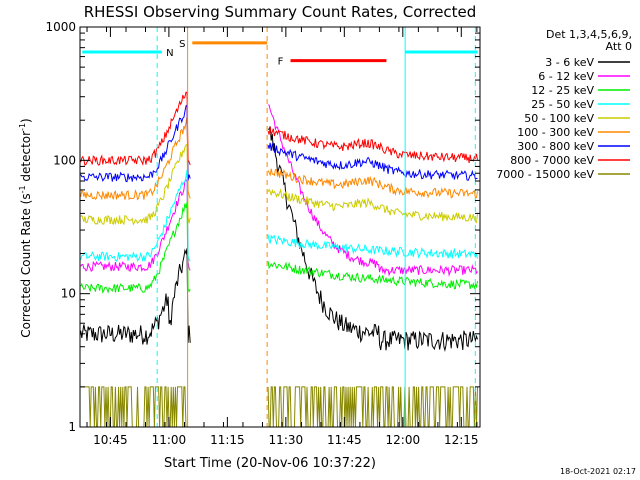  I want to click on x-tick-label: 10:45, so click(110, 440).